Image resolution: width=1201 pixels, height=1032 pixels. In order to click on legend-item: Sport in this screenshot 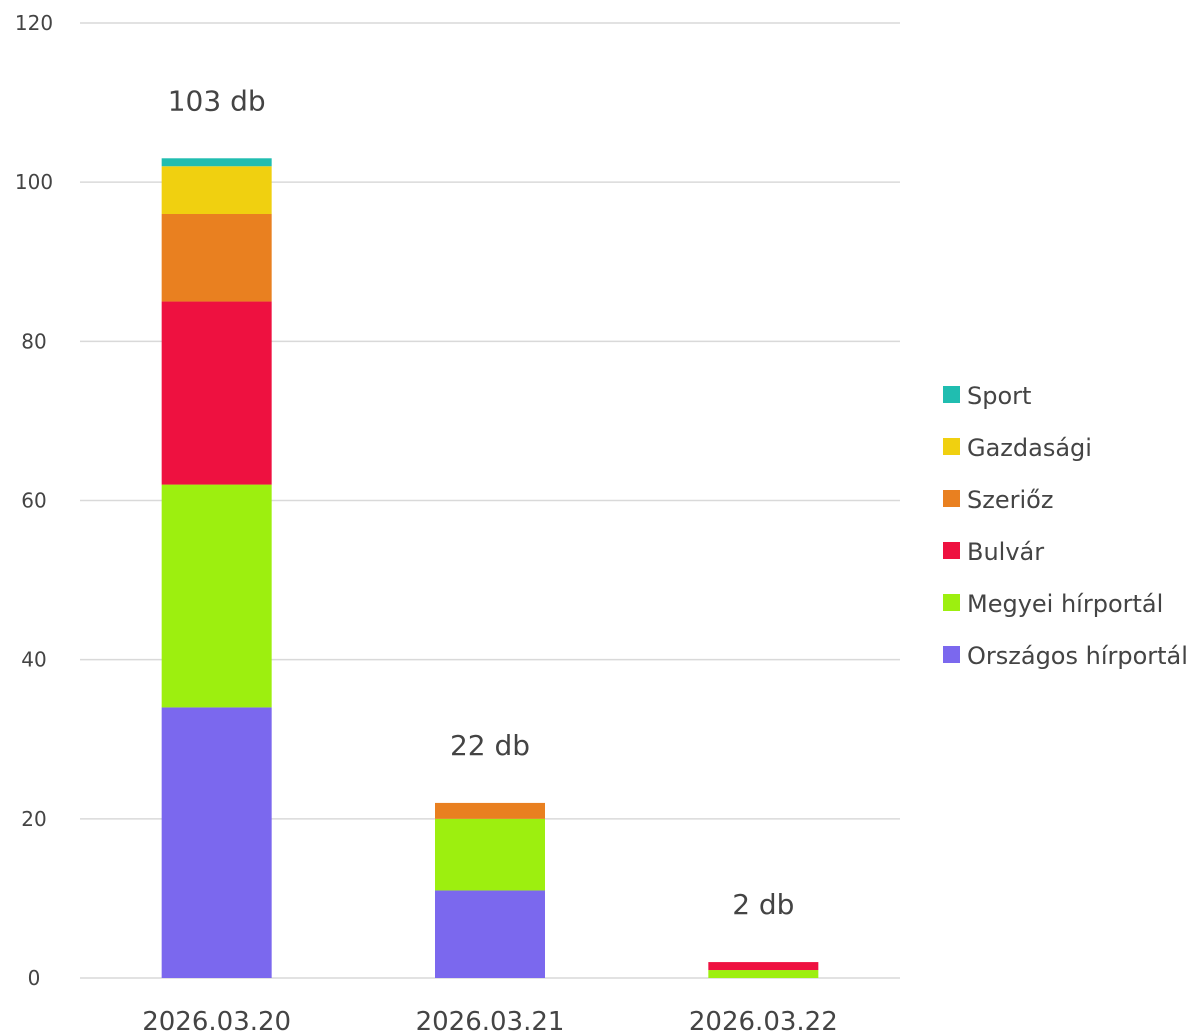, I will do `click(987, 396)`.